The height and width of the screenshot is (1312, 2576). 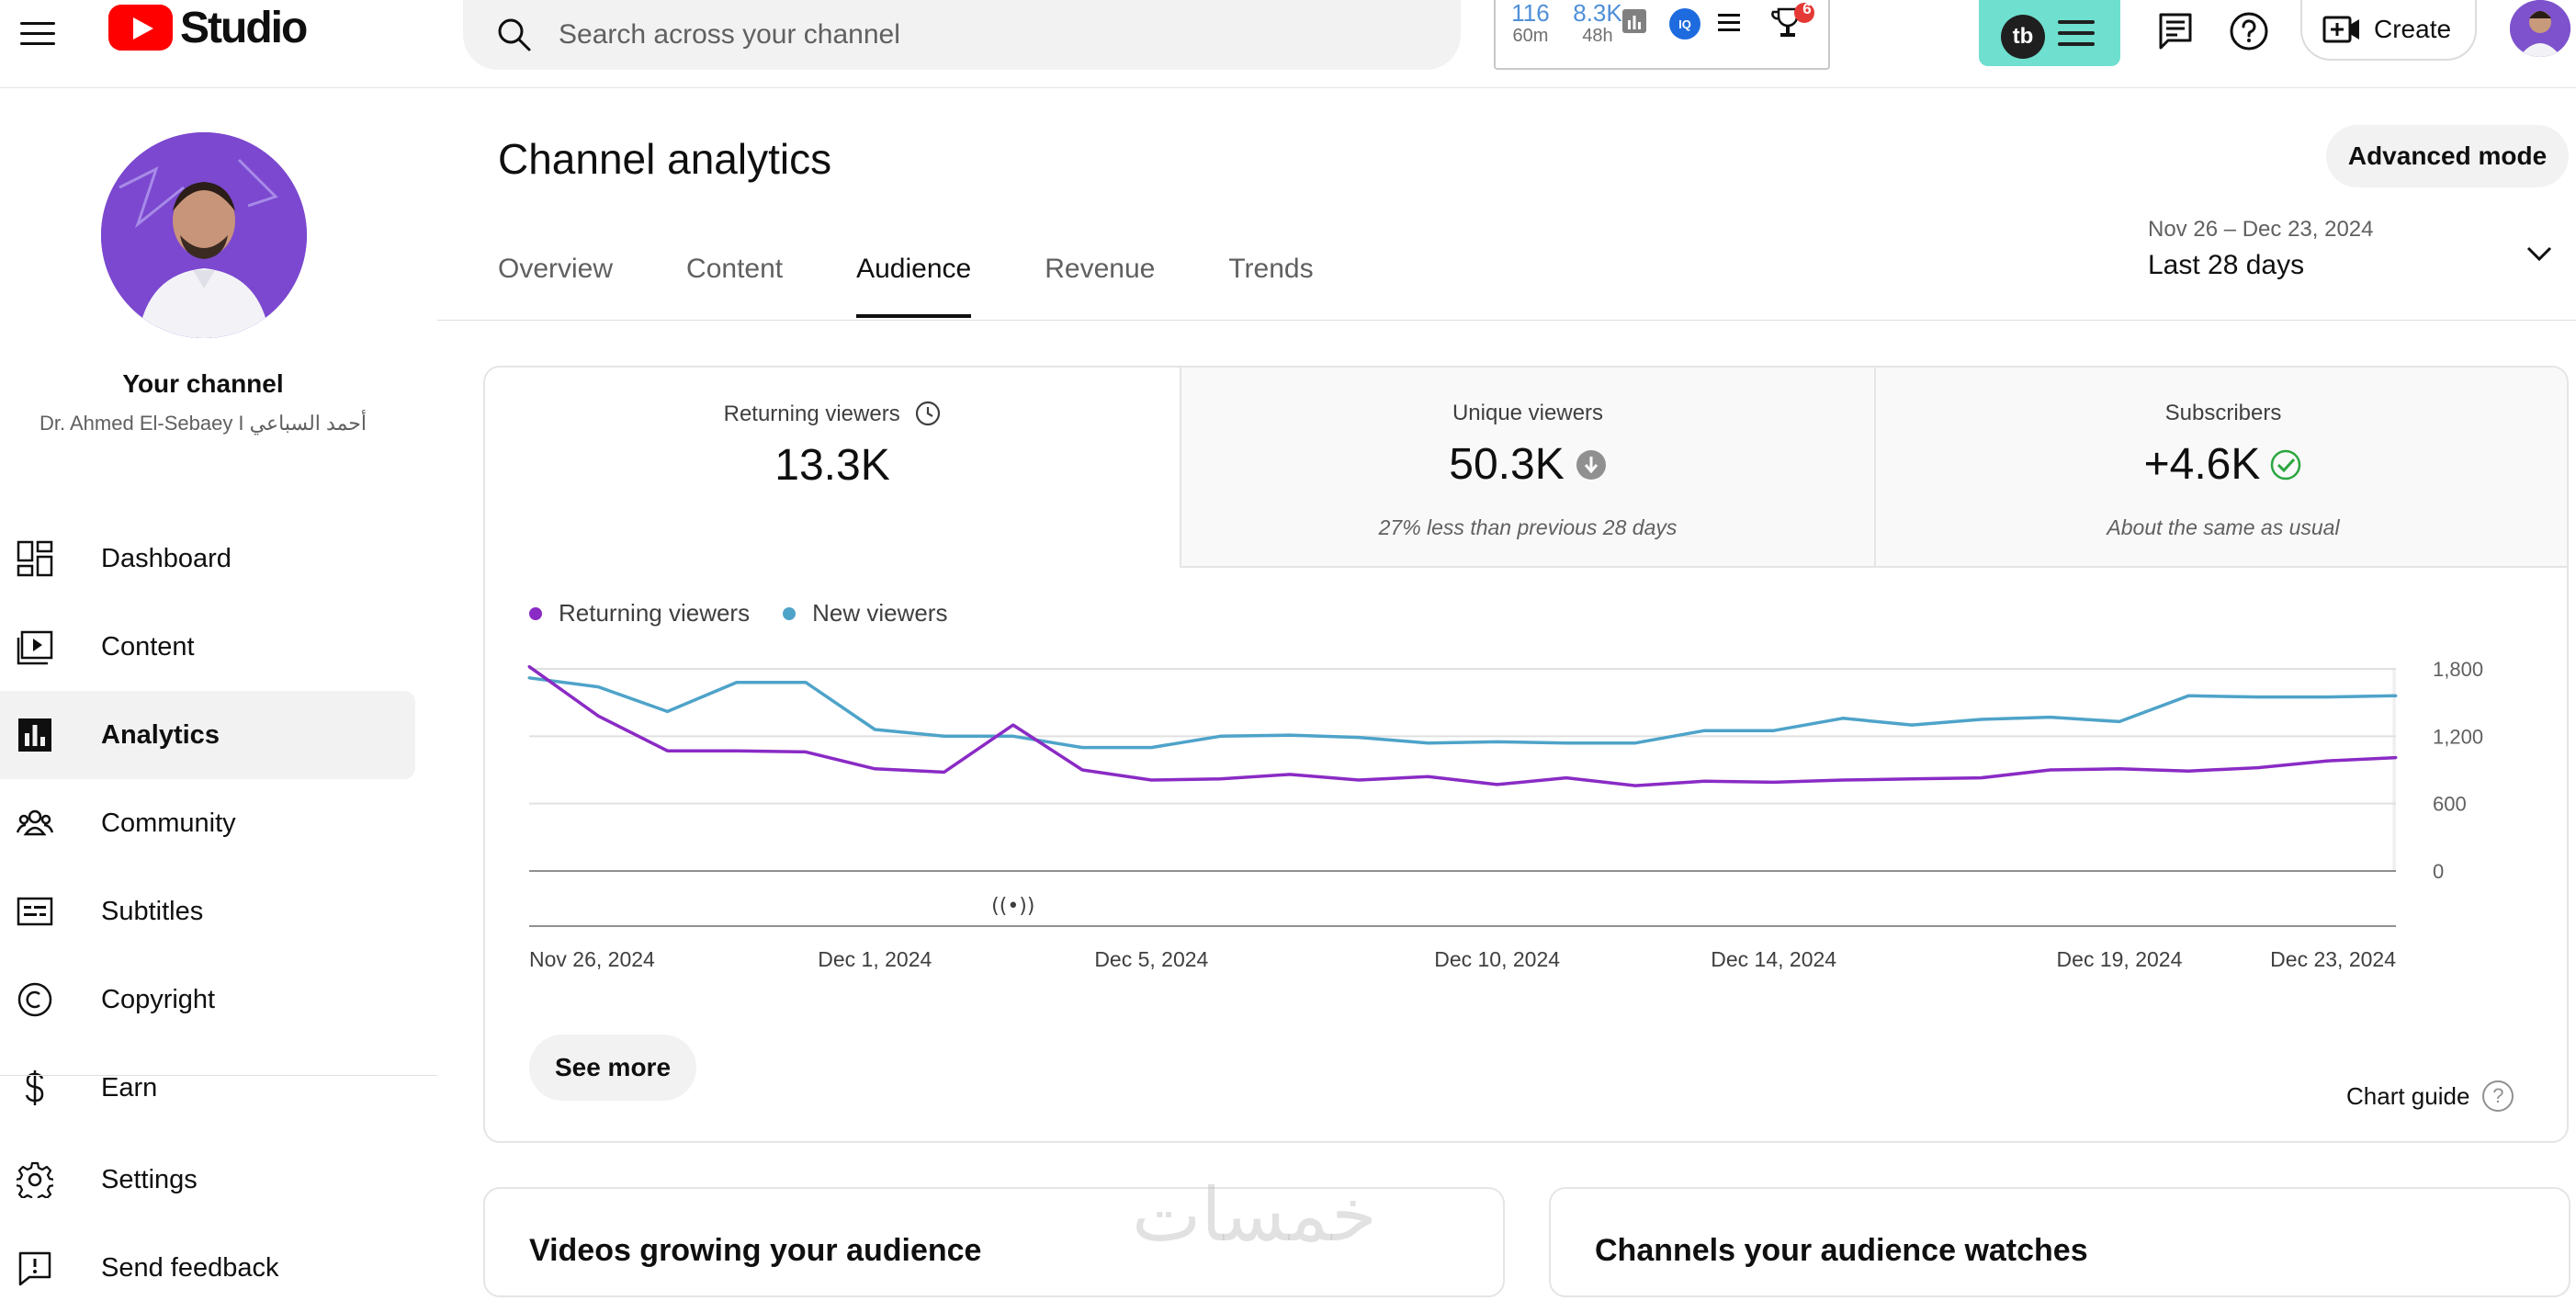 What do you see at coordinates (2447, 156) in the screenshot?
I see `advanced-mode-button: Advanced mode` at bounding box center [2447, 156].